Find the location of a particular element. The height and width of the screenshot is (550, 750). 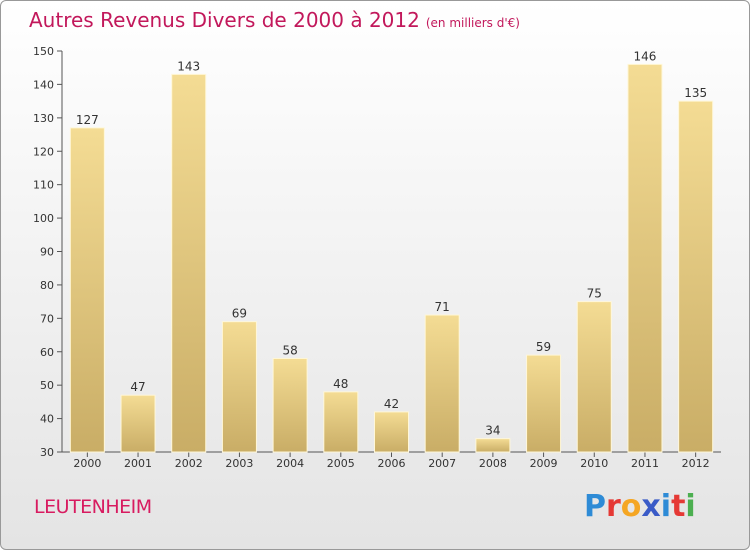

bar-2004 is located at coordinates (290, 405).